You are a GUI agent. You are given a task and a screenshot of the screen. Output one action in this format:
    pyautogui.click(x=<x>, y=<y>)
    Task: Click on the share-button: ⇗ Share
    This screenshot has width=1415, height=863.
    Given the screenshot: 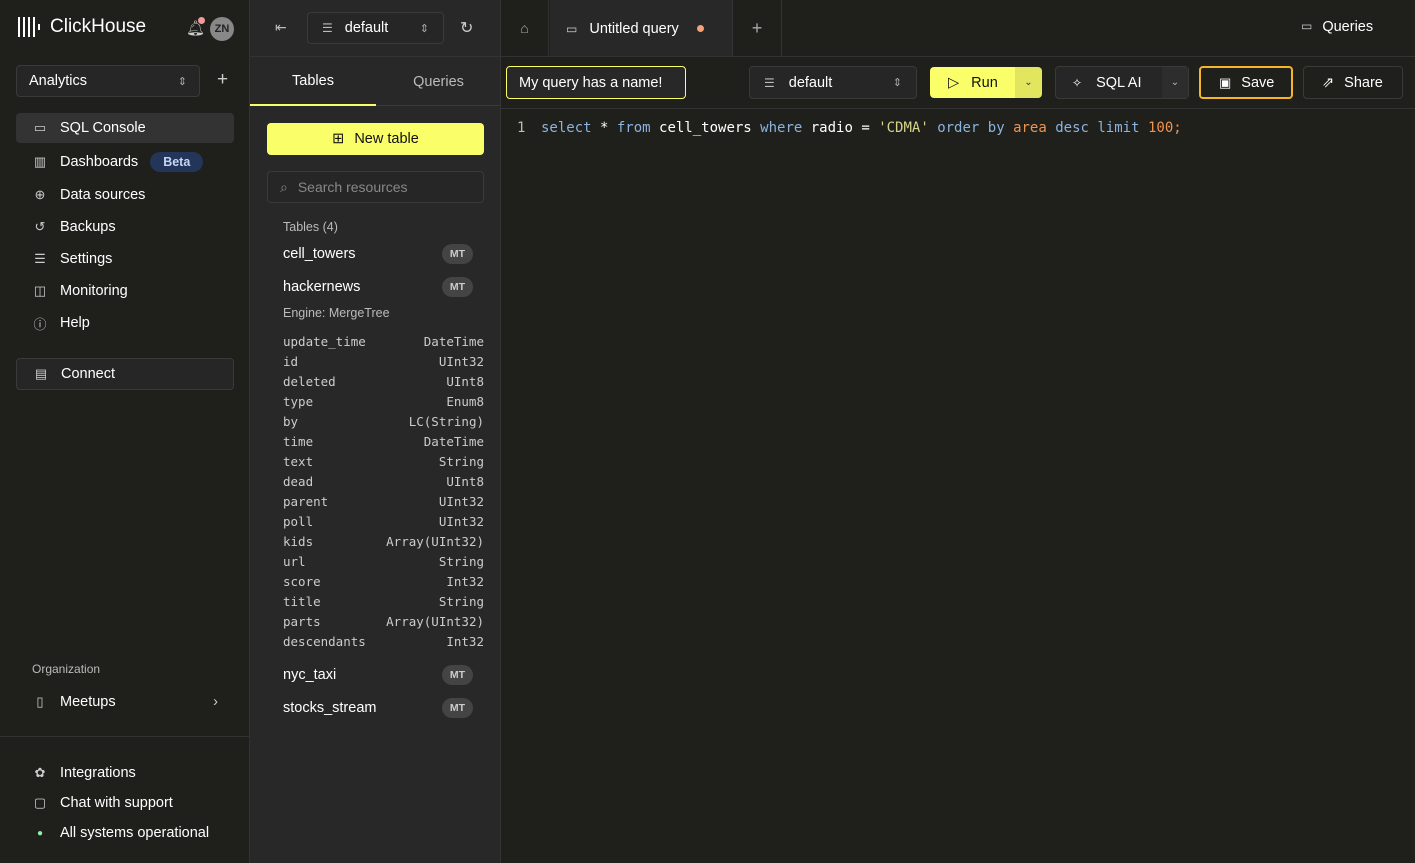 What is the action you would take?
    pyautogui.click(x=1353, y=82)
    